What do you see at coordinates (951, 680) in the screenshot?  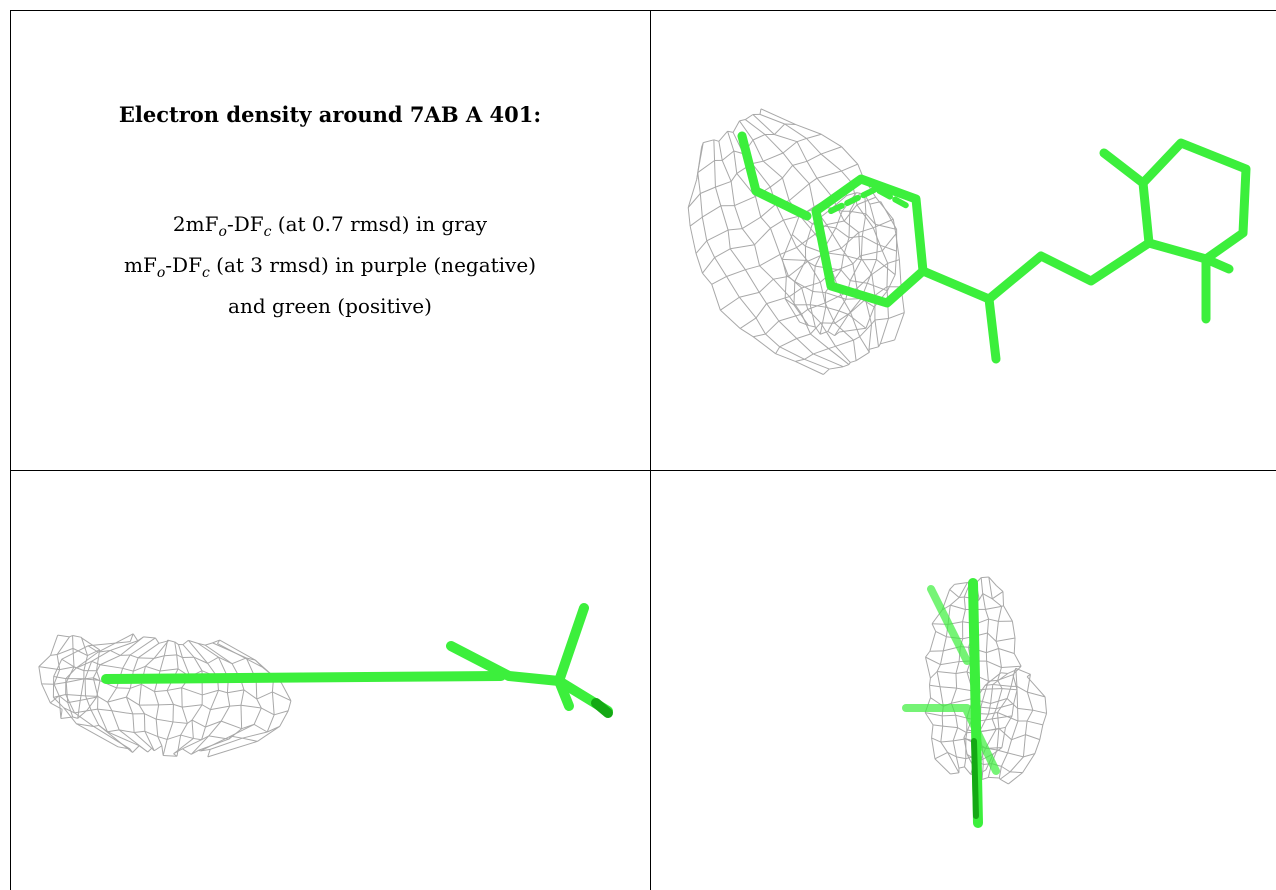 I see `ligand-model-faded` at bounding box center [951, 680].